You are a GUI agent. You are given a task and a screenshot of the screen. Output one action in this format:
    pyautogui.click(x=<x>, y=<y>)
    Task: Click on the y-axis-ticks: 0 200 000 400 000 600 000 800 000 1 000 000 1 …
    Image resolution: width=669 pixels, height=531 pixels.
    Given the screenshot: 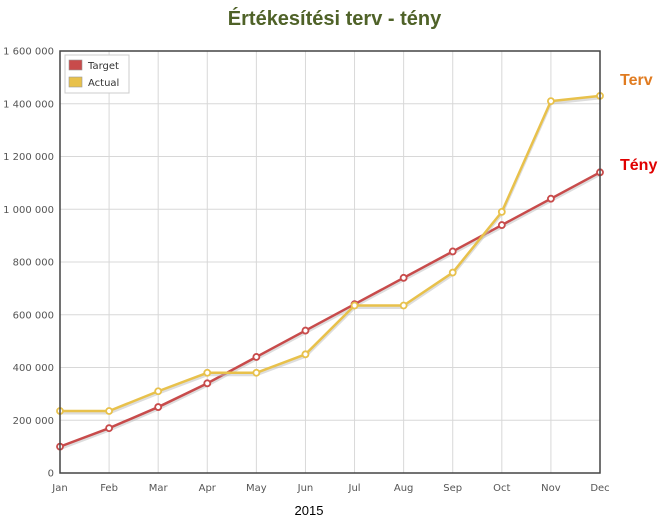 What is the action you would take?
    pyautogui.click(x=28, y=263)
    